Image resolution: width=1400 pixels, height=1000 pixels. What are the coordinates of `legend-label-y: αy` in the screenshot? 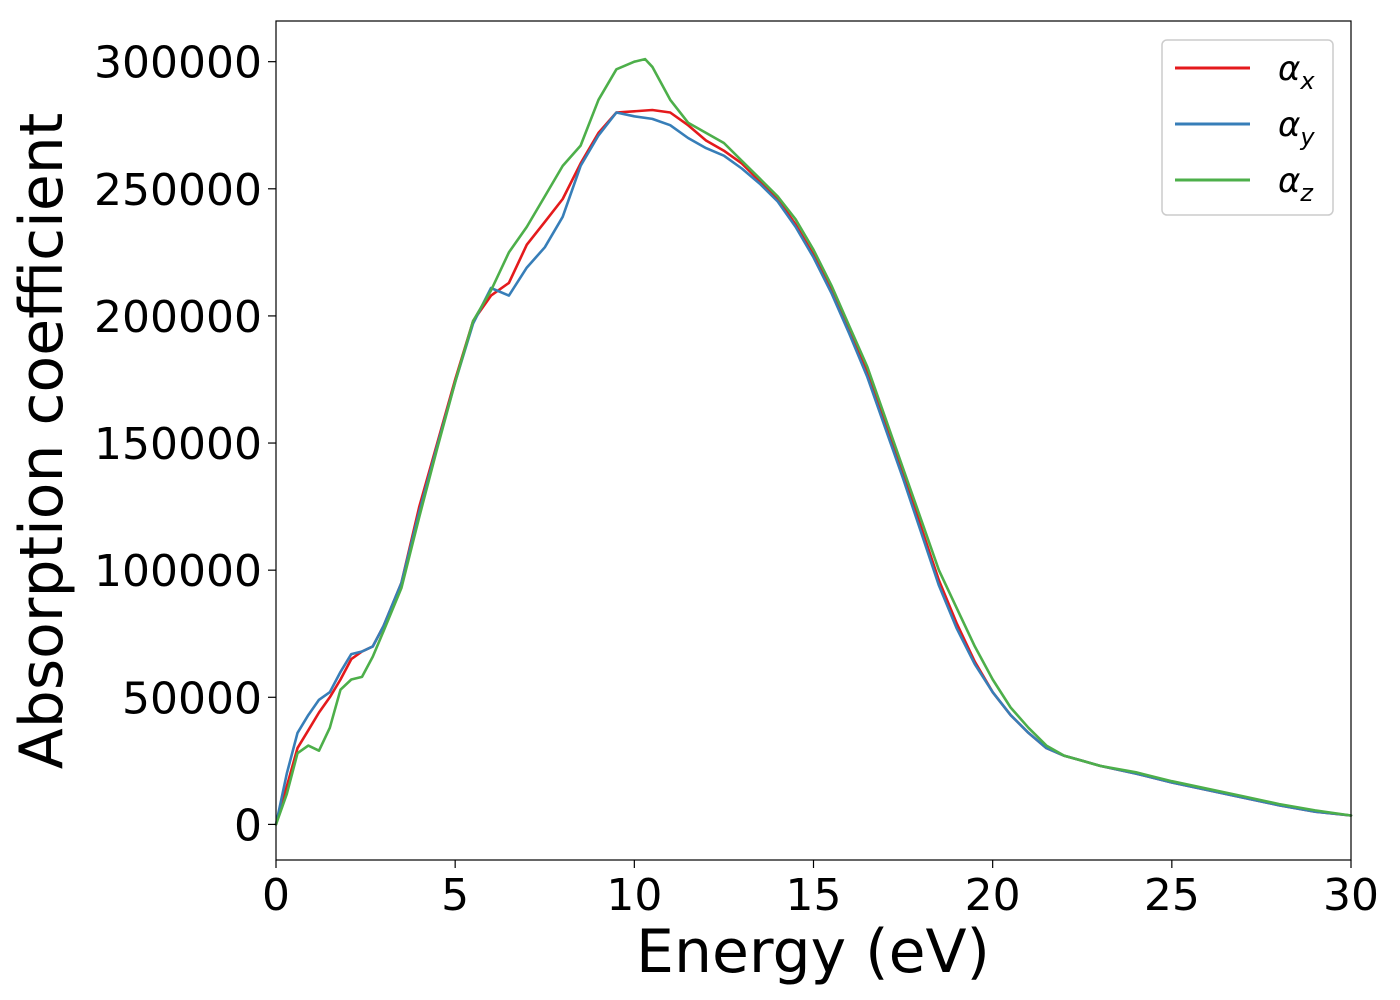 It's located at (1296, 128).